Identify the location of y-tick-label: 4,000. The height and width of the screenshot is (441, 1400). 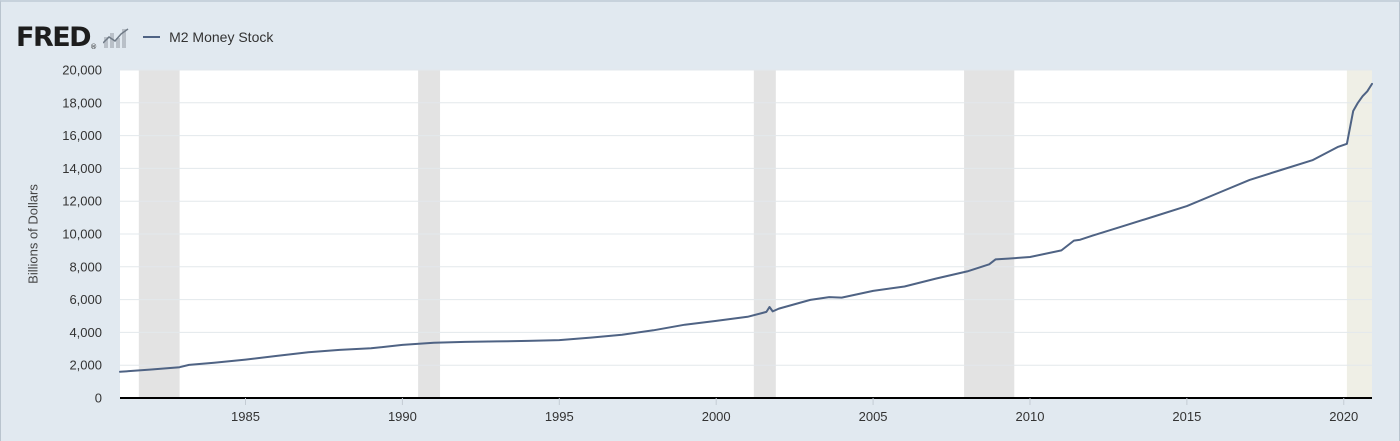
(85, 332).